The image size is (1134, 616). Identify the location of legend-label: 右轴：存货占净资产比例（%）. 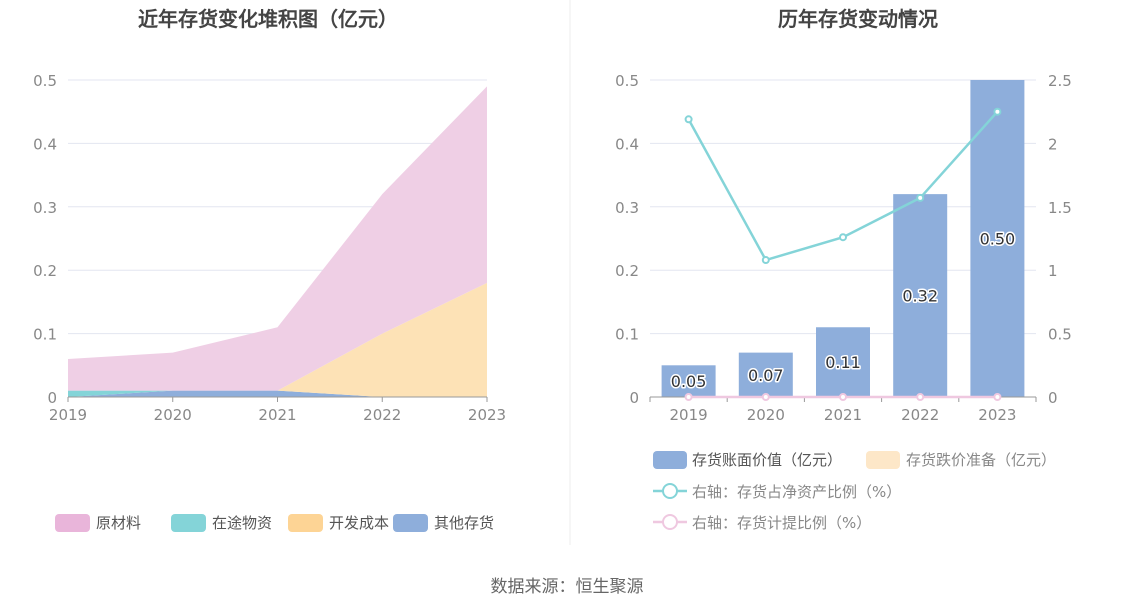
(796, 492).